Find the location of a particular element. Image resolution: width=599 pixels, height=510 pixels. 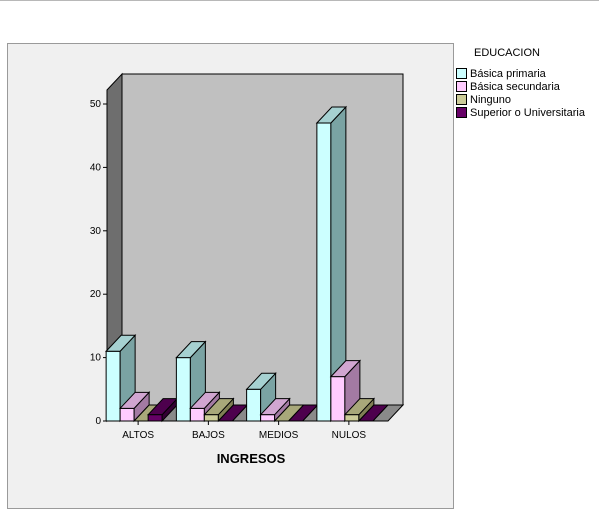

legend-title: EDUCACION is located at coordinates (506, 53).